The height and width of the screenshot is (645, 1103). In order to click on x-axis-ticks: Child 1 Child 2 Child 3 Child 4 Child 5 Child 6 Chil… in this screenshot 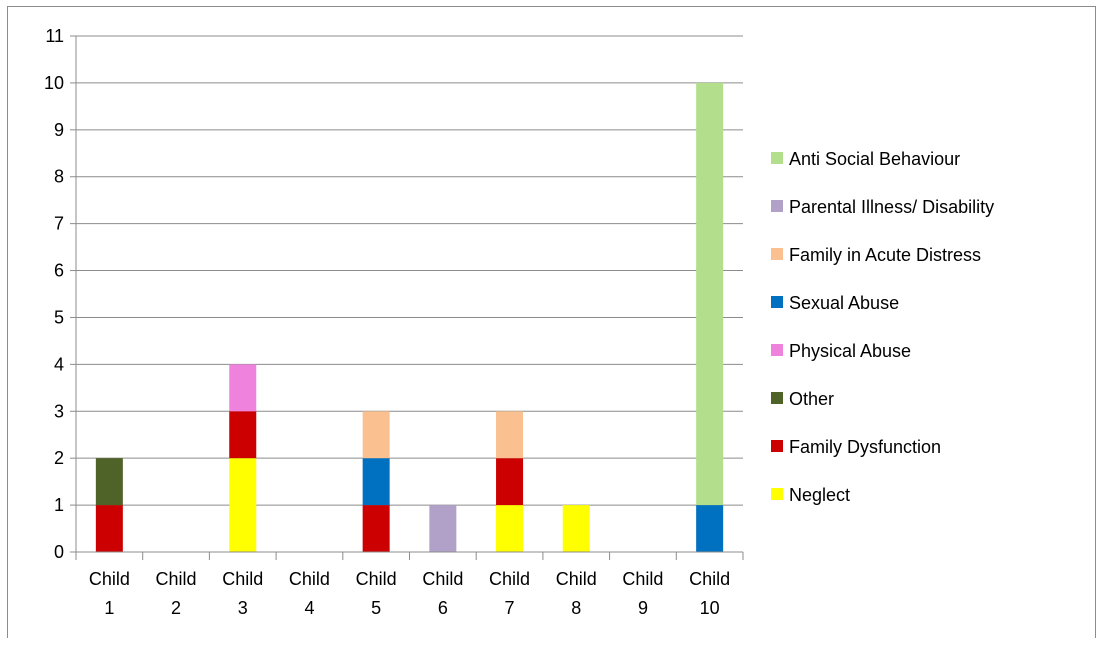, I will do `click(409, 593)`.